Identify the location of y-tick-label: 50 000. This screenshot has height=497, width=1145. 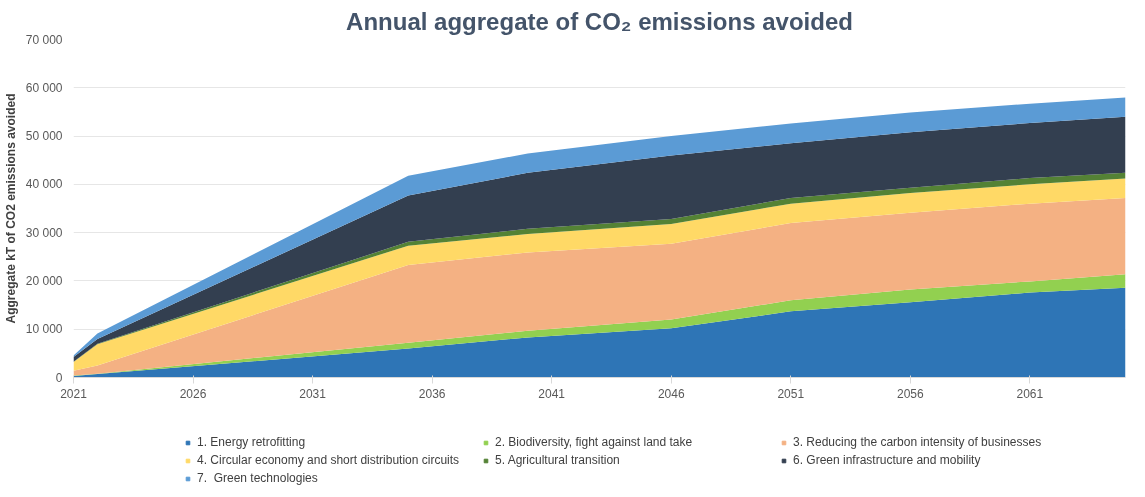
(44, 136).